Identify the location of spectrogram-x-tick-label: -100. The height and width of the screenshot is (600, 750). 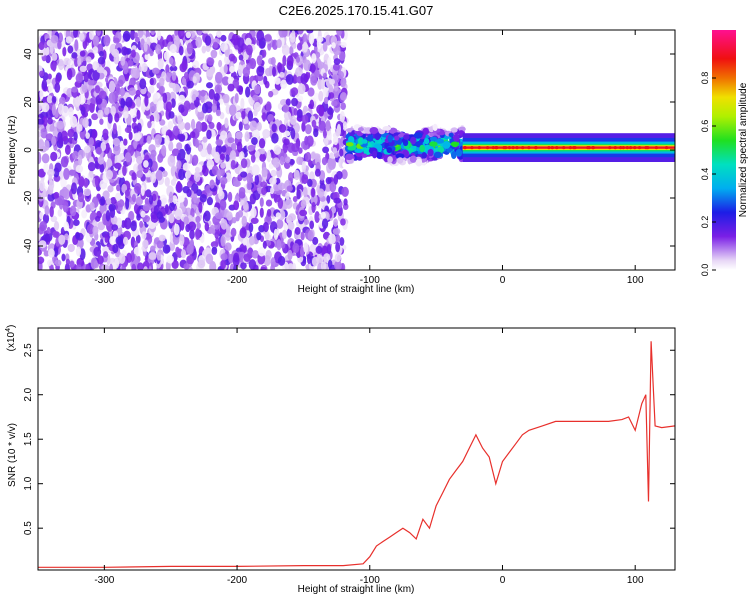
(370, 280).